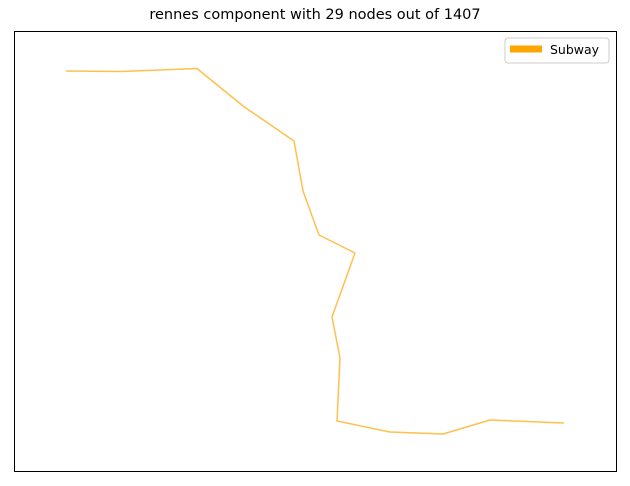 Image resolution: width=630 pixels, height=486 pixels. I want to click on legend-box, so click(557, 50).